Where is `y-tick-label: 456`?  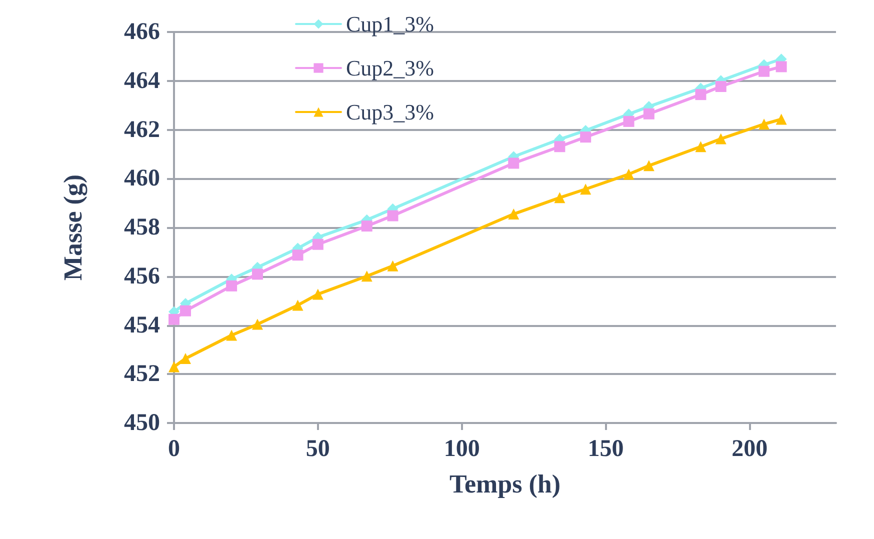
y-tick-label: 456 is located at coordinates (142, 276).